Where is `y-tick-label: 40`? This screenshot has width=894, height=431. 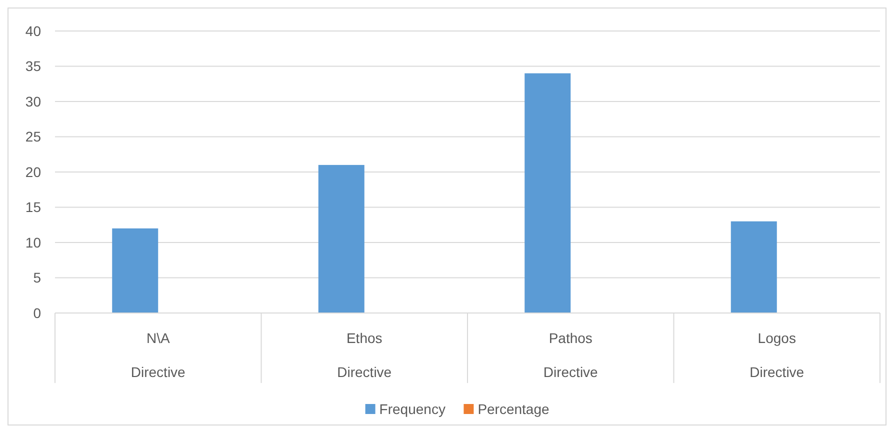 y-tick-label: 40 is located at coordinates (33, 30).